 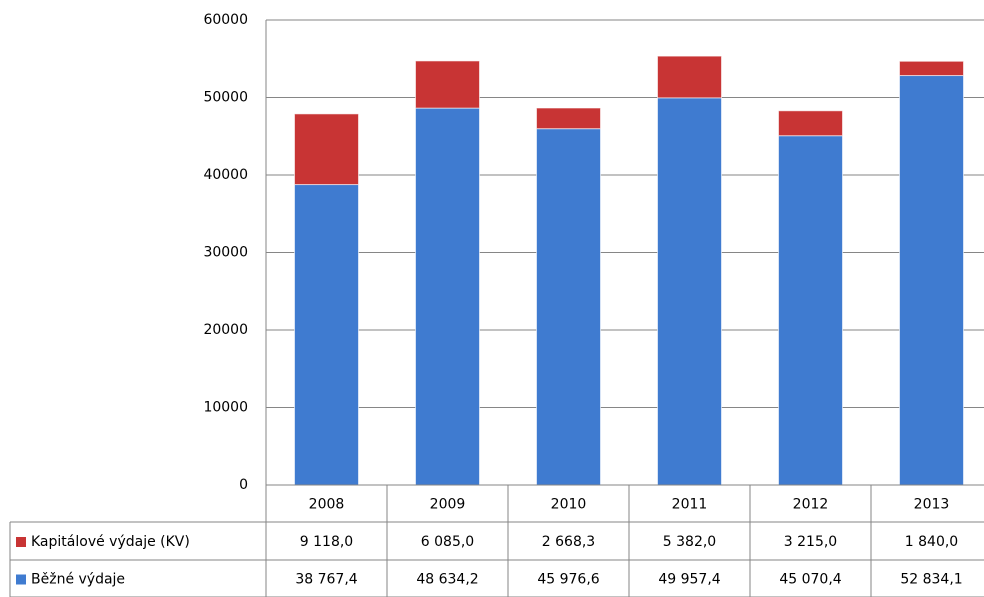 I want to click on x-tick-label: 2011, so click(x=690, y=505).